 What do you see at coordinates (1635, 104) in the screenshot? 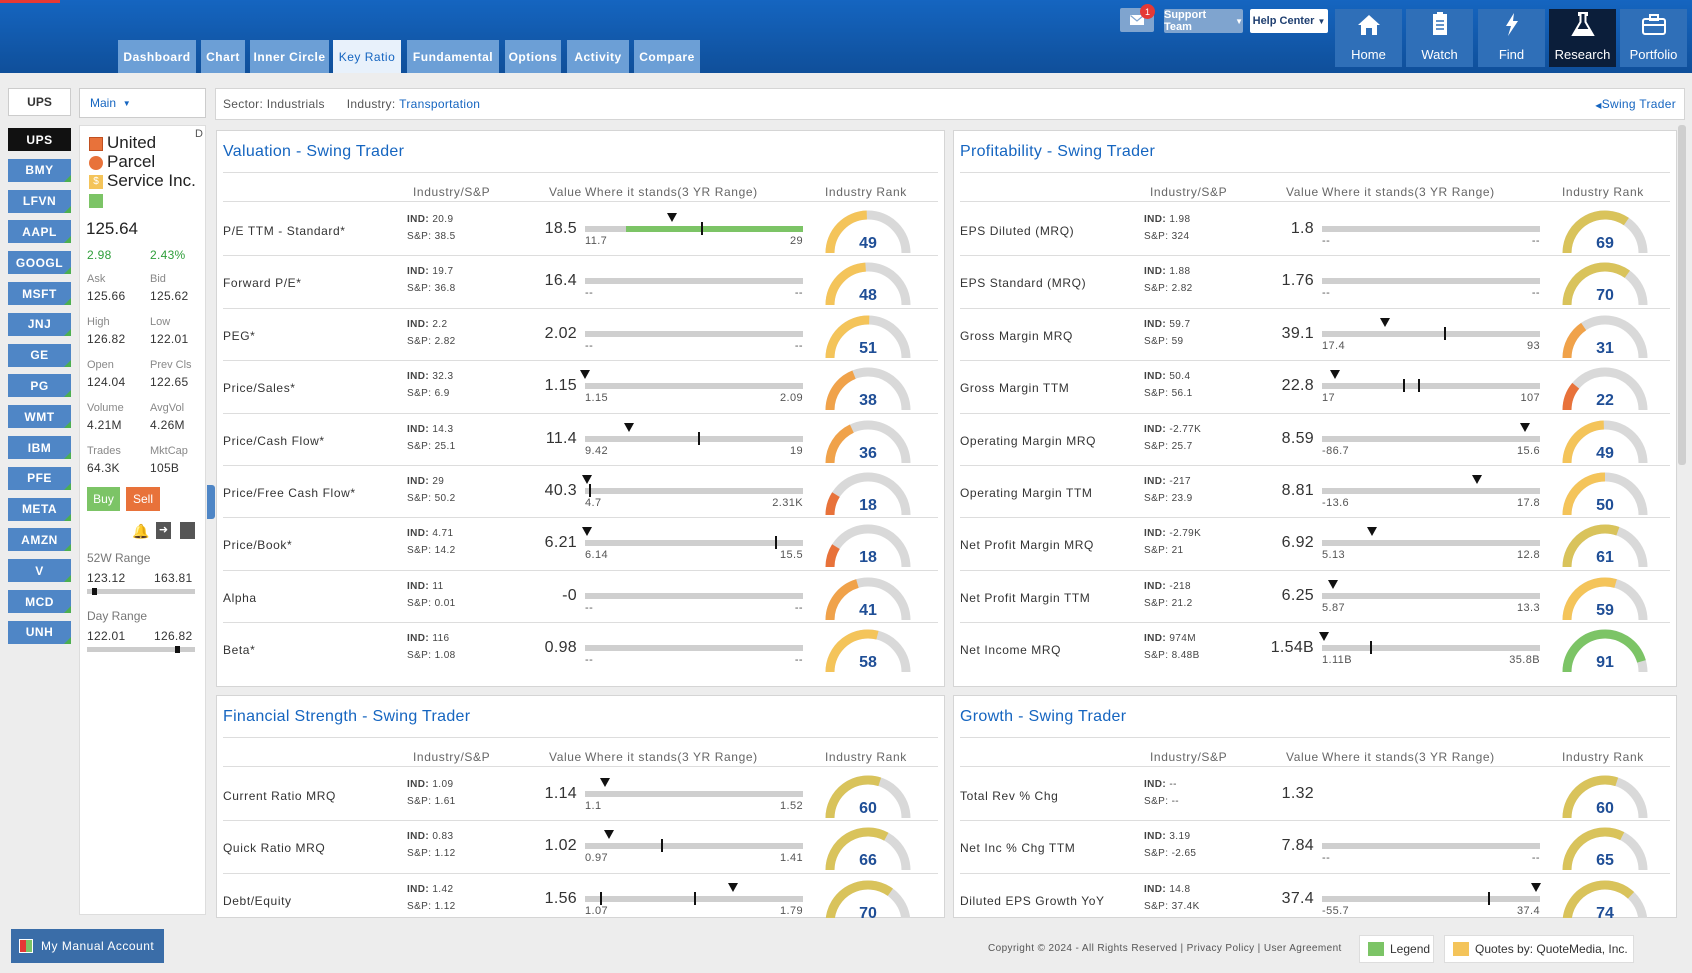
I see `swing-trader-link: ◀Swing Trader` at bounding box center [1635, 104].